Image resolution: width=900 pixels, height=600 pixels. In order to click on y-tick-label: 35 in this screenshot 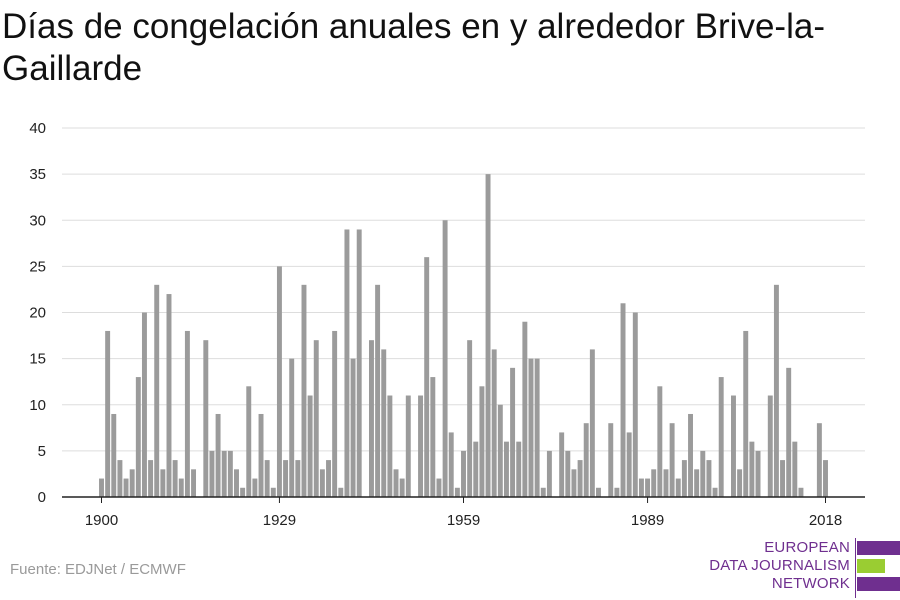, I will do `click(37, 174)`.